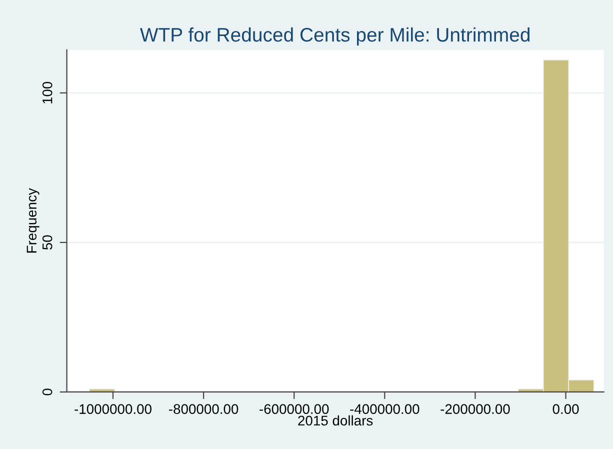 The width and height of the screenshot is (613, 449). What do you see at coordinates (565, 409) in the screenshot?
I see `x-tick-label: 0.00` at bounding box center [565, 409].